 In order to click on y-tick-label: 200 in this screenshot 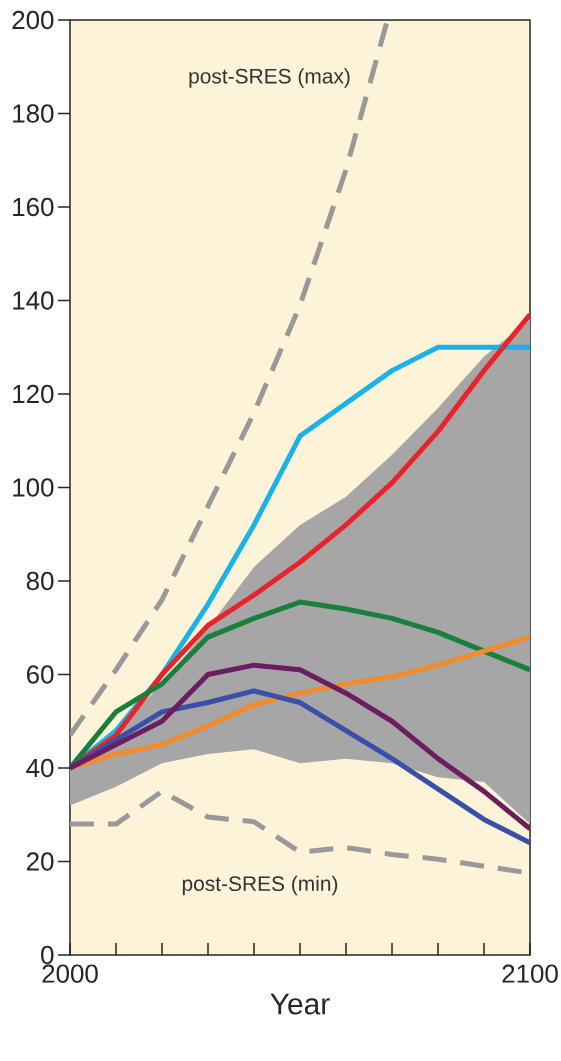, I will do `click(33, 20)`.